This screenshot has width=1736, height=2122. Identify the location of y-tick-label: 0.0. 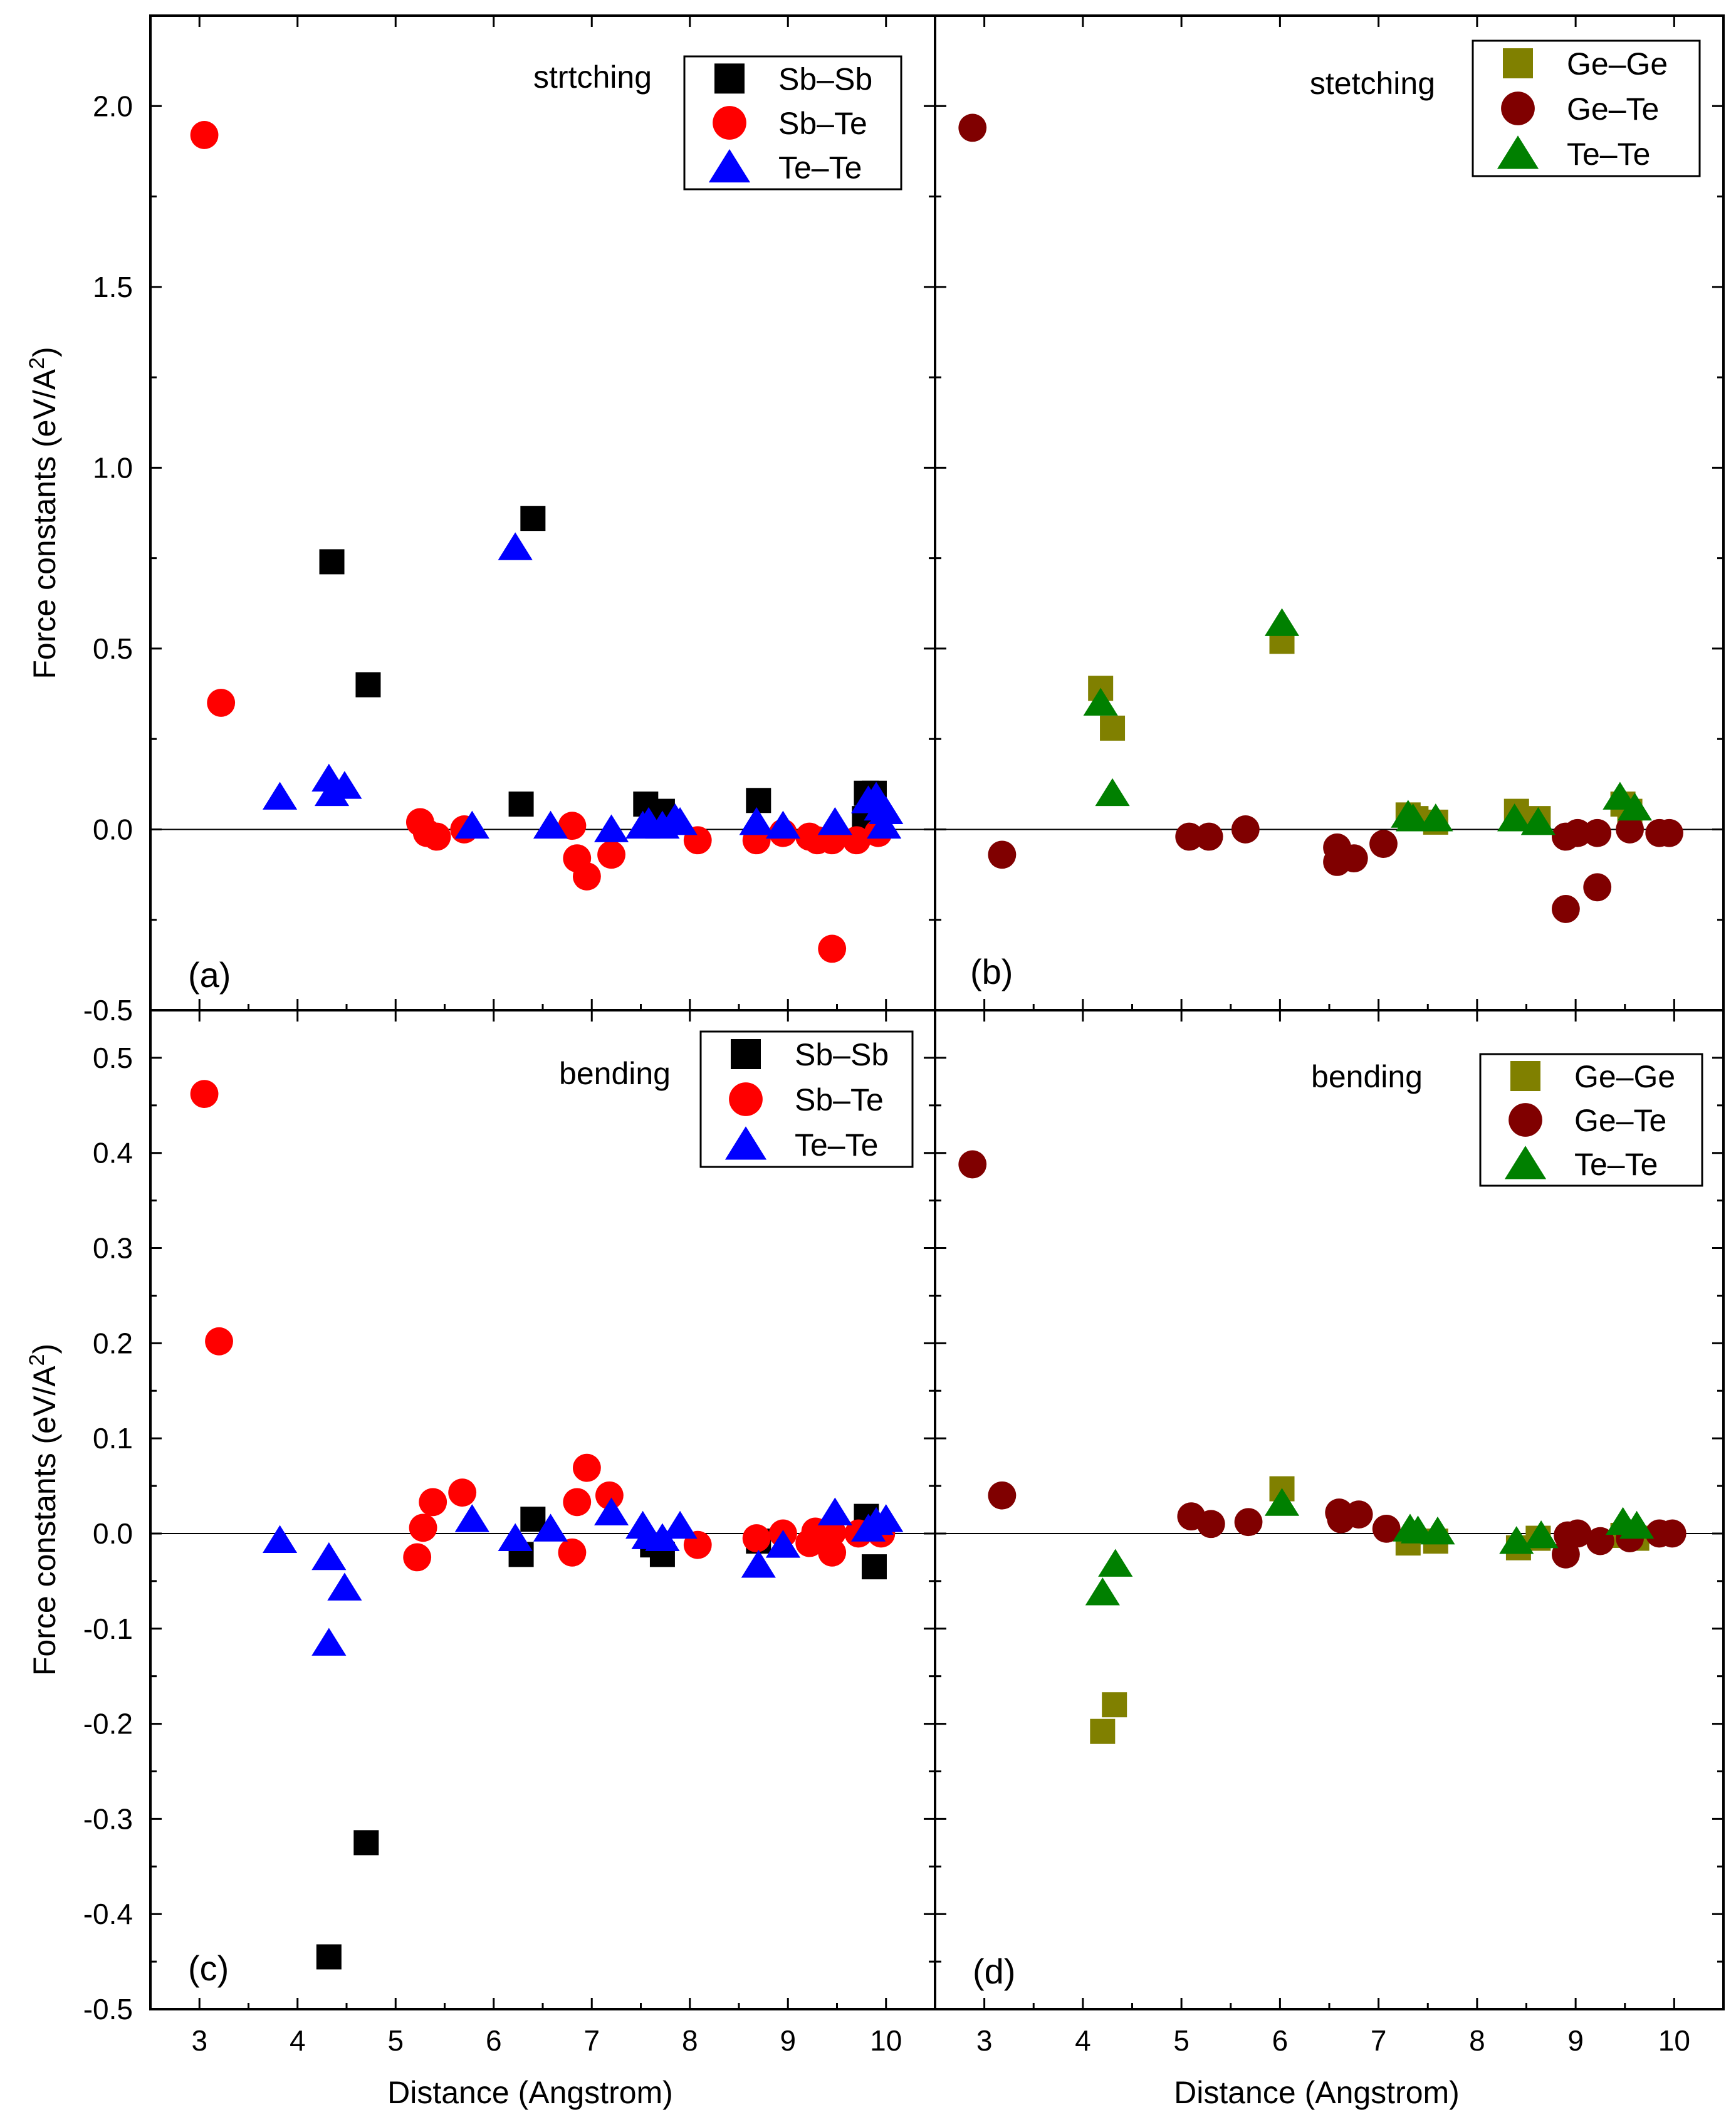
(113, 1533).